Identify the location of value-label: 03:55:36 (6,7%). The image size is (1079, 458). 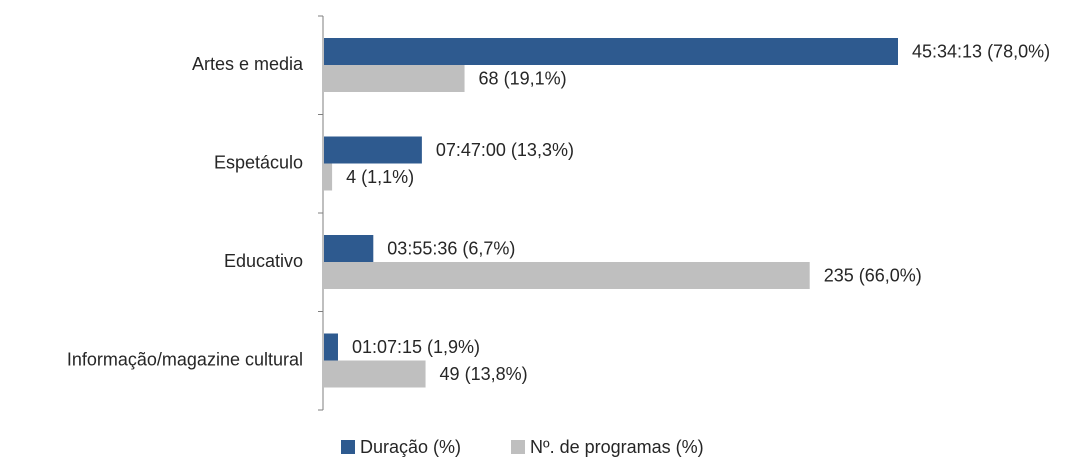
(451, 248).